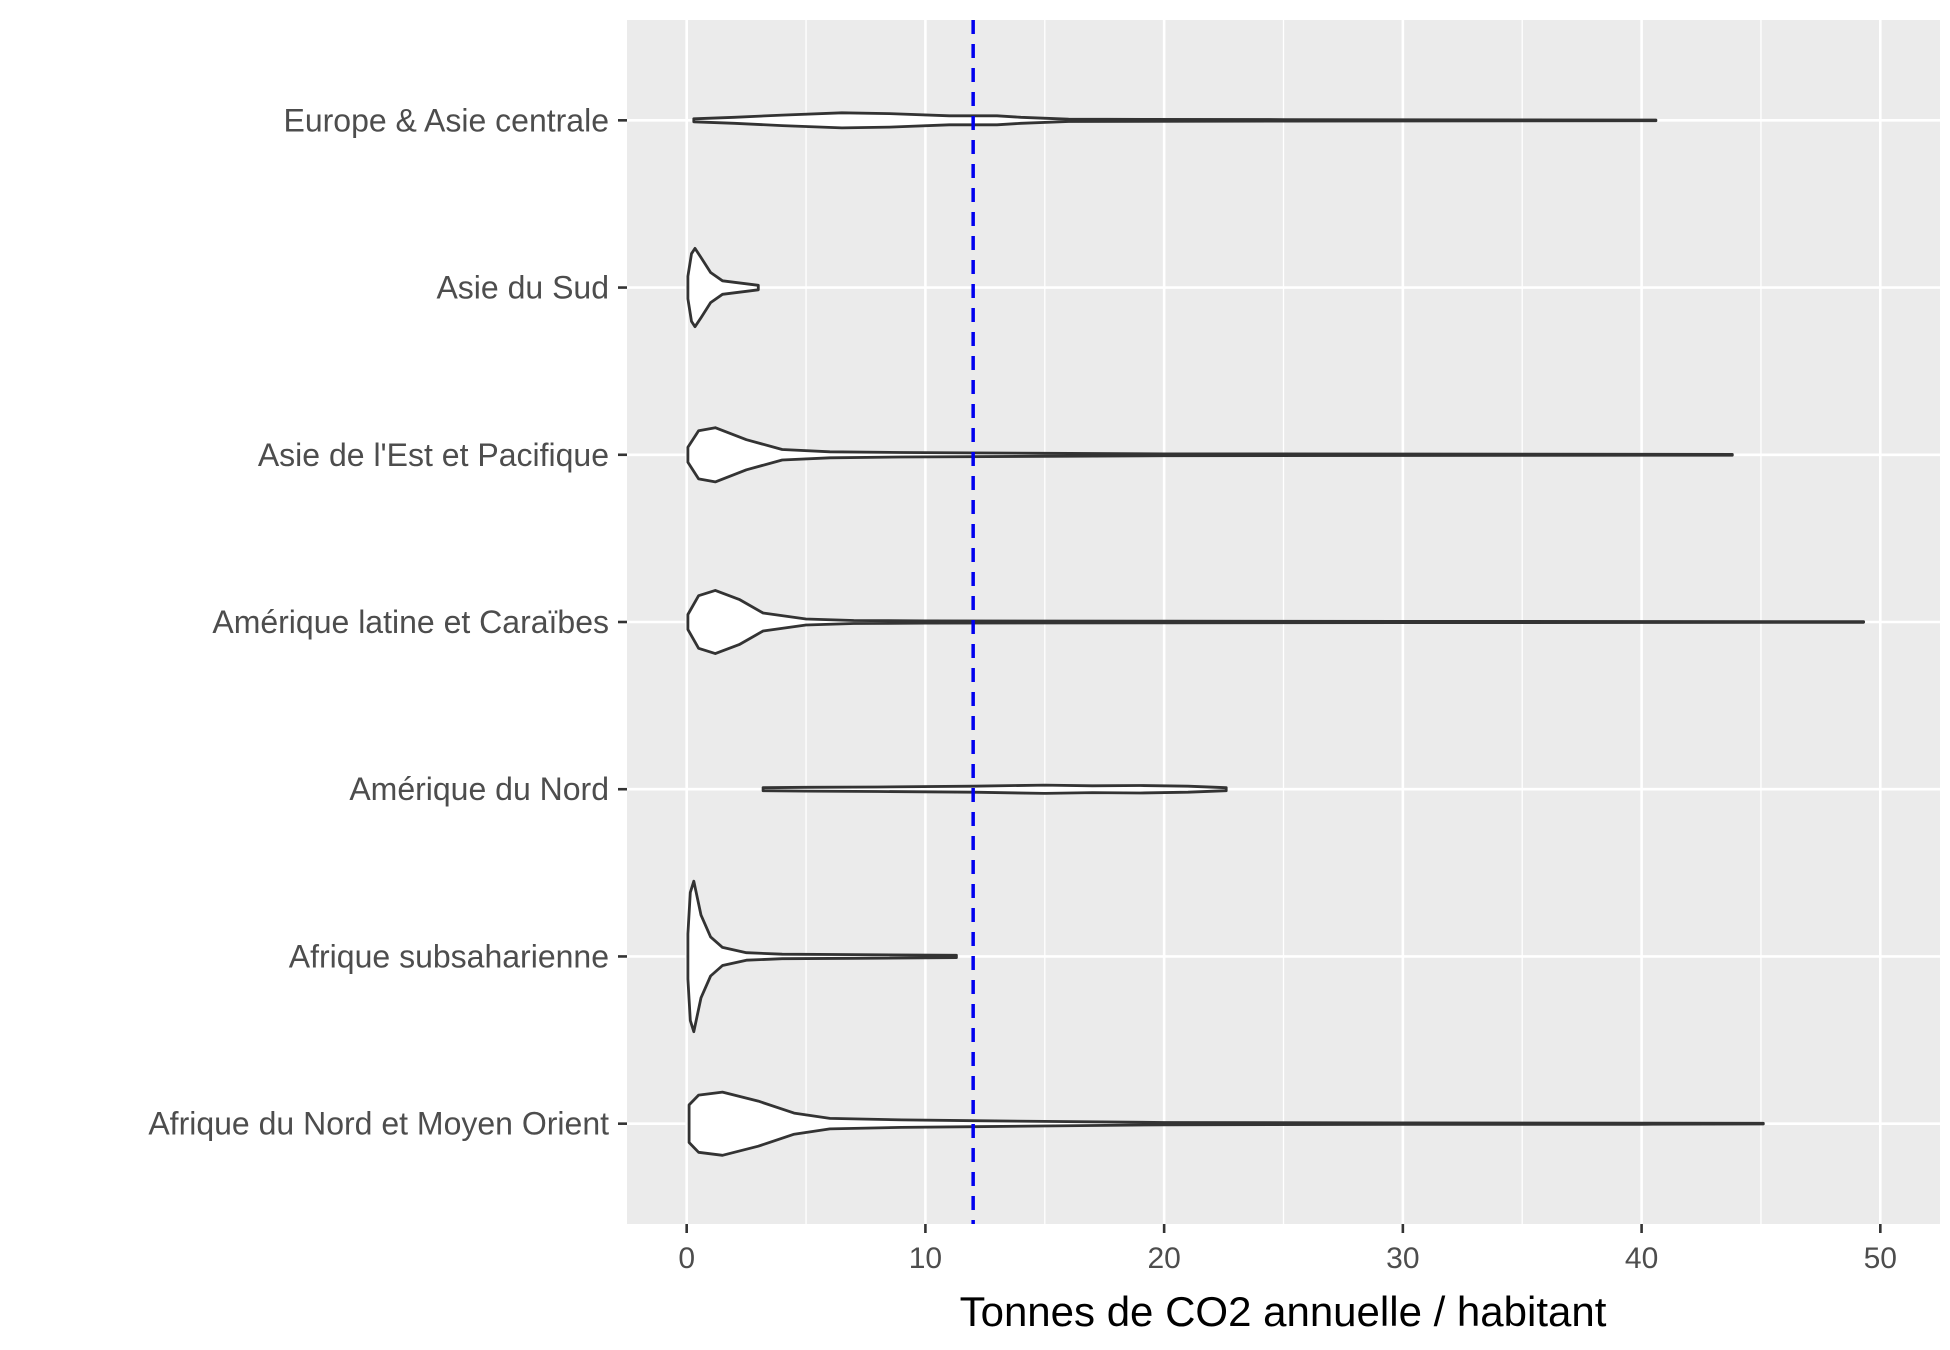  Describe the element at coordinates (1163, 1258) in the screenshot. I see `x-tick-label: 20` at that location.